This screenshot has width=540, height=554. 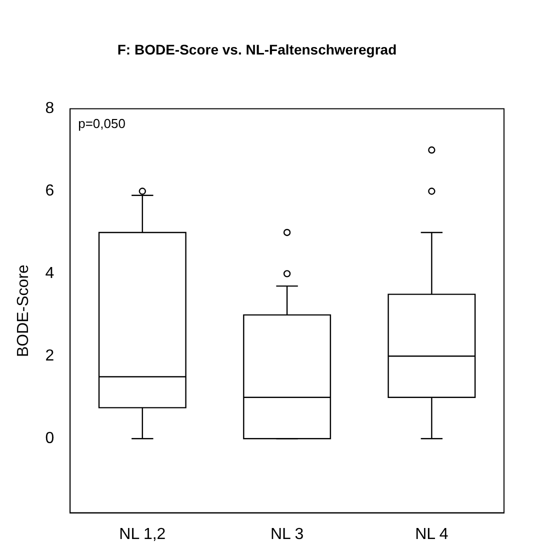 What do you see at coordinates (49, 191) in the screenshot?
I see `y-tick-label: 6` at bounding box center [49, 191].